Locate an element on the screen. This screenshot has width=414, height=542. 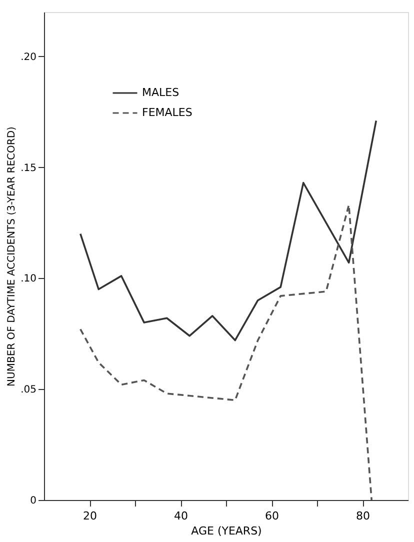
y-tick-label: .15 is located at coordinates (28, 168).